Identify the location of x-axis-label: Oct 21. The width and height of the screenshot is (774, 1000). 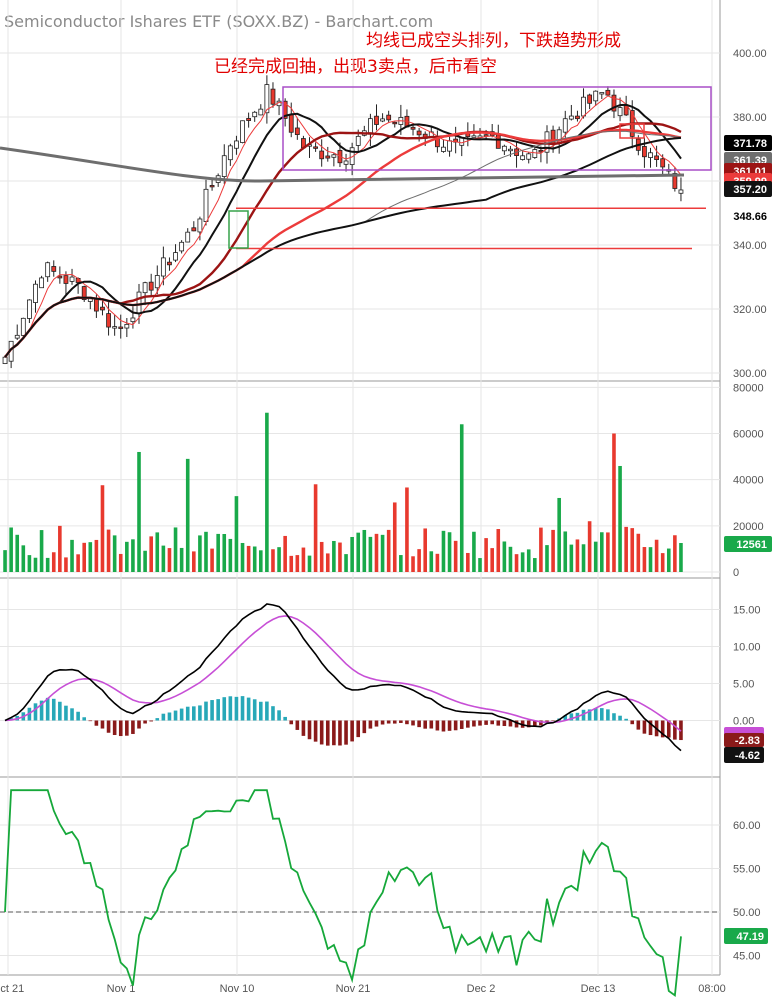
(12, 989).